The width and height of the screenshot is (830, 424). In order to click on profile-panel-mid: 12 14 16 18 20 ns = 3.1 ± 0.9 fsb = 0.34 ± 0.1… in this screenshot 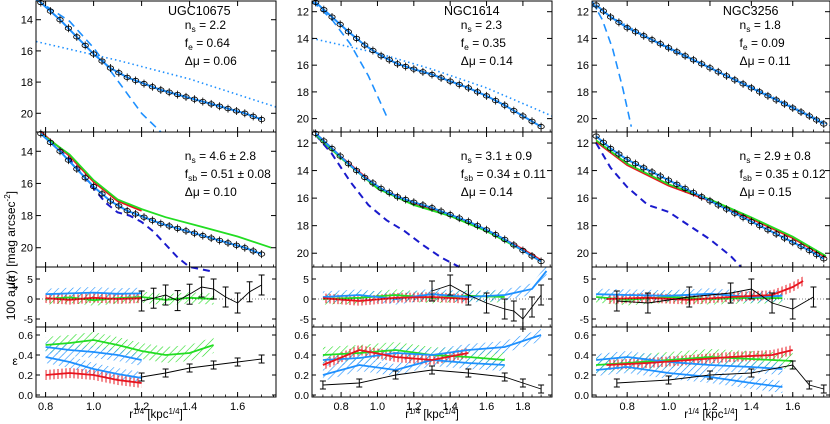, I will do `click(425, 198)`.